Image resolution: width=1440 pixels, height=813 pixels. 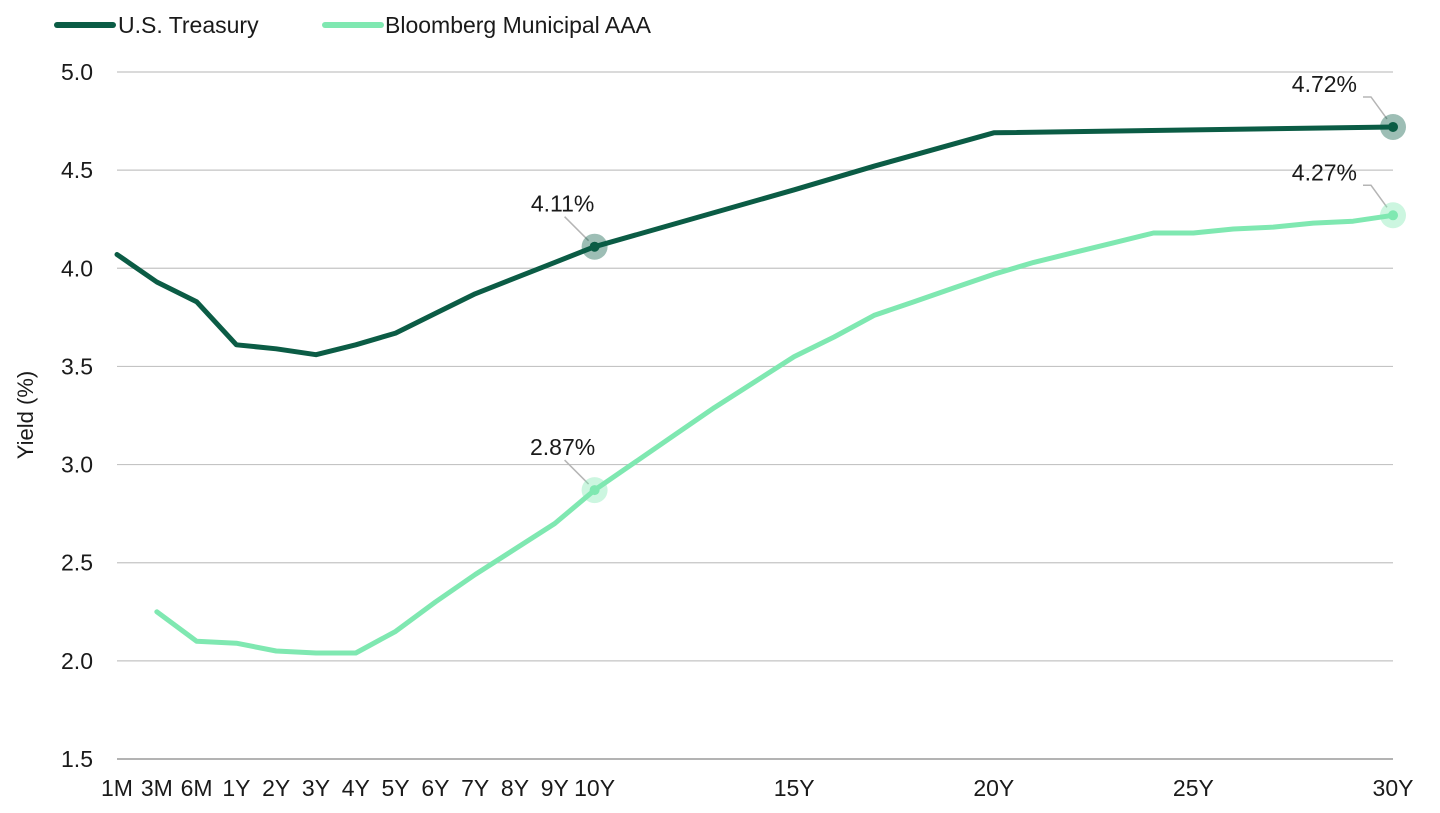 I want to click on legend-label: U.S. Treasury, so click(x=188, y=25).